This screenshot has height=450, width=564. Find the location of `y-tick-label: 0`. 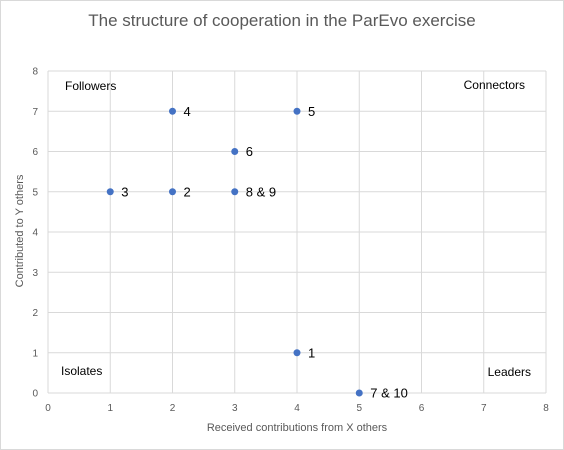

y-tick-label: 0 is located at coordinates (35, 394).